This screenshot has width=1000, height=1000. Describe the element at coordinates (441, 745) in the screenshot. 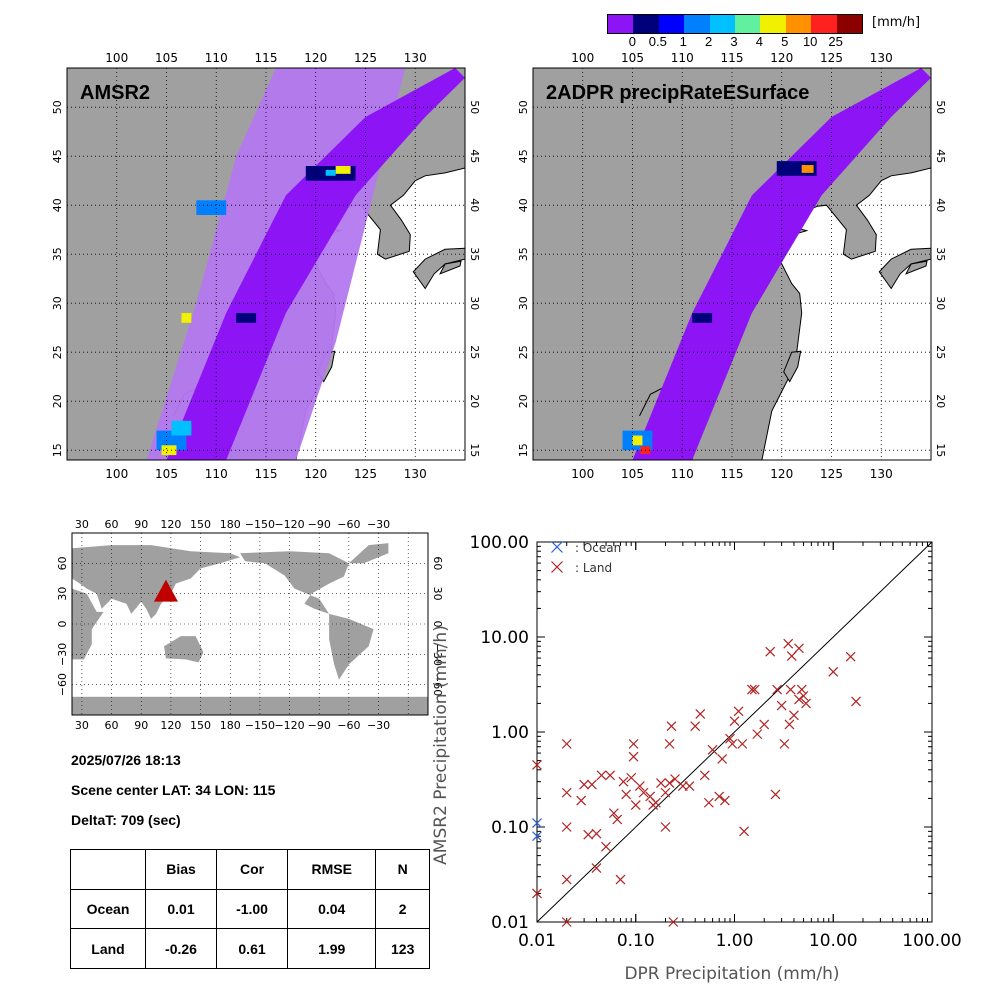

I see `scatter-ylabel: AMSR2 Precipitation (mm/h)` at that location.